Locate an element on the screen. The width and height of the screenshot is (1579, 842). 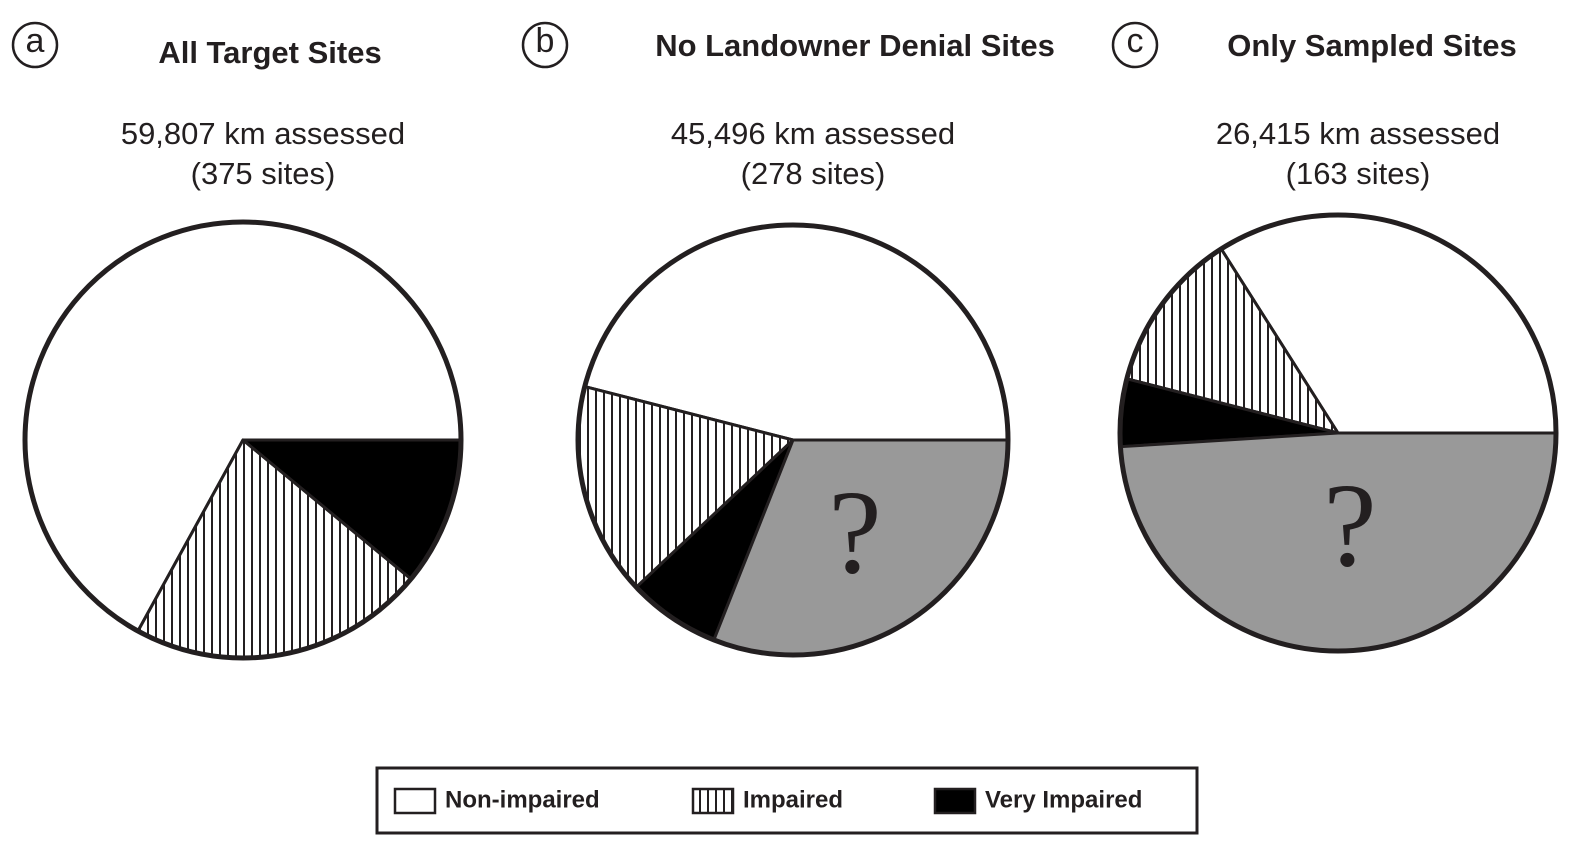
panel-label: b is located at coordinates (545, 41).